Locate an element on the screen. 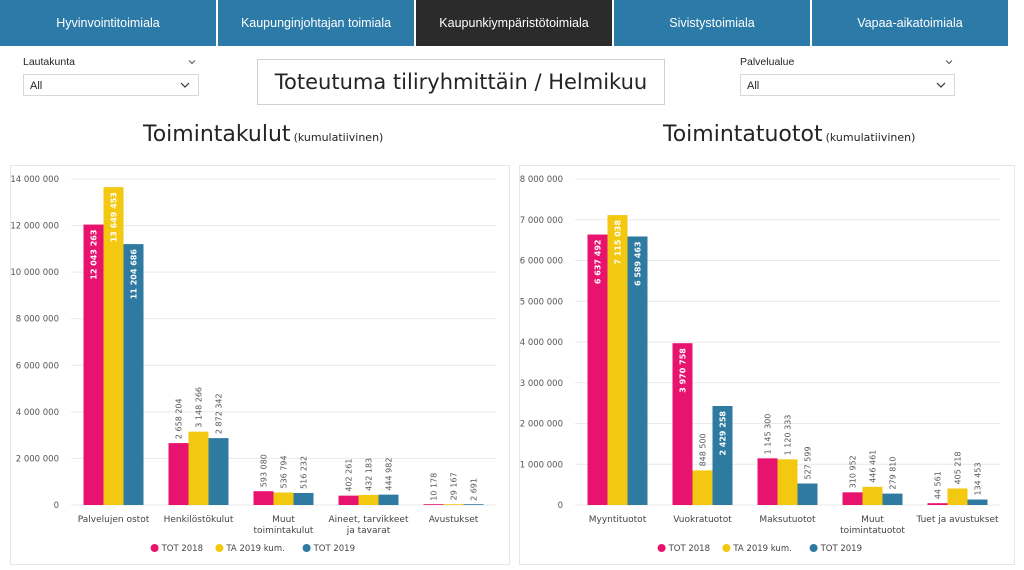  data-label: 2 429 258 is located at coordinates (723, 433).